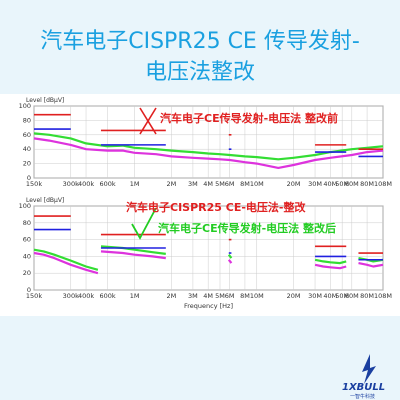 This screenshot has height=400, width=400. I want to click on brand-logo: 1XBULL 一智牛科技, so click(370, 375).